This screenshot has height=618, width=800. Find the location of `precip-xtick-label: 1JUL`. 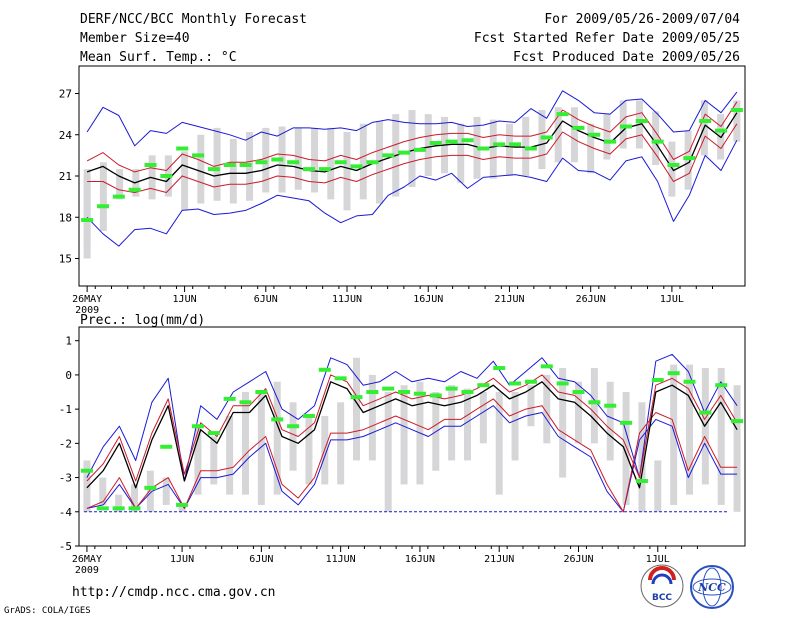

precip-xtick-label: 1JUL is located at coordinates (658, 559).